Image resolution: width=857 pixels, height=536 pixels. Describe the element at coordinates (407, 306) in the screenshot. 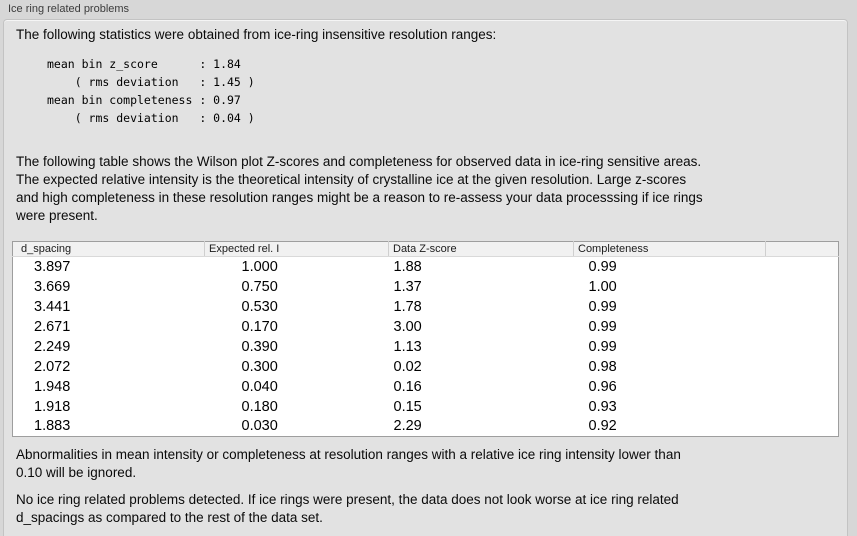

I see `table-cell: 1.78` at that location.